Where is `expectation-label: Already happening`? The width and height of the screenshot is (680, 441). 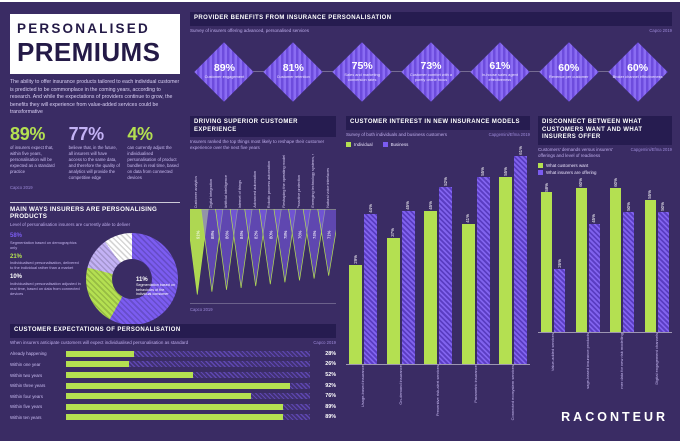
expectation-label: Already happening is located at coordinates (28, 354).